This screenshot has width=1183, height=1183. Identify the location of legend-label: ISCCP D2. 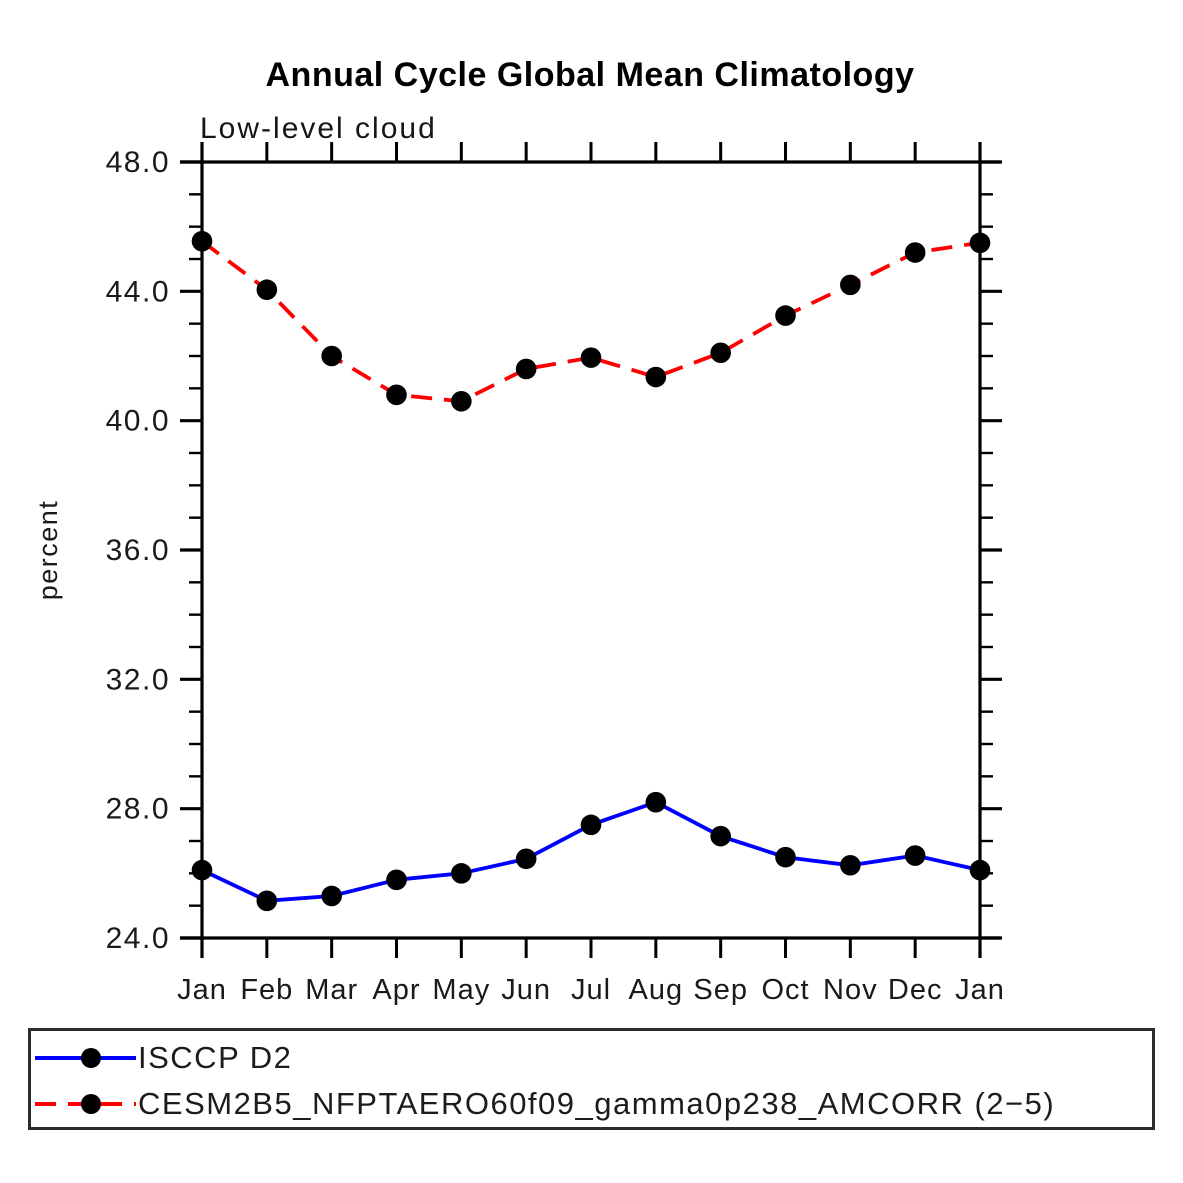
(215, 1057).